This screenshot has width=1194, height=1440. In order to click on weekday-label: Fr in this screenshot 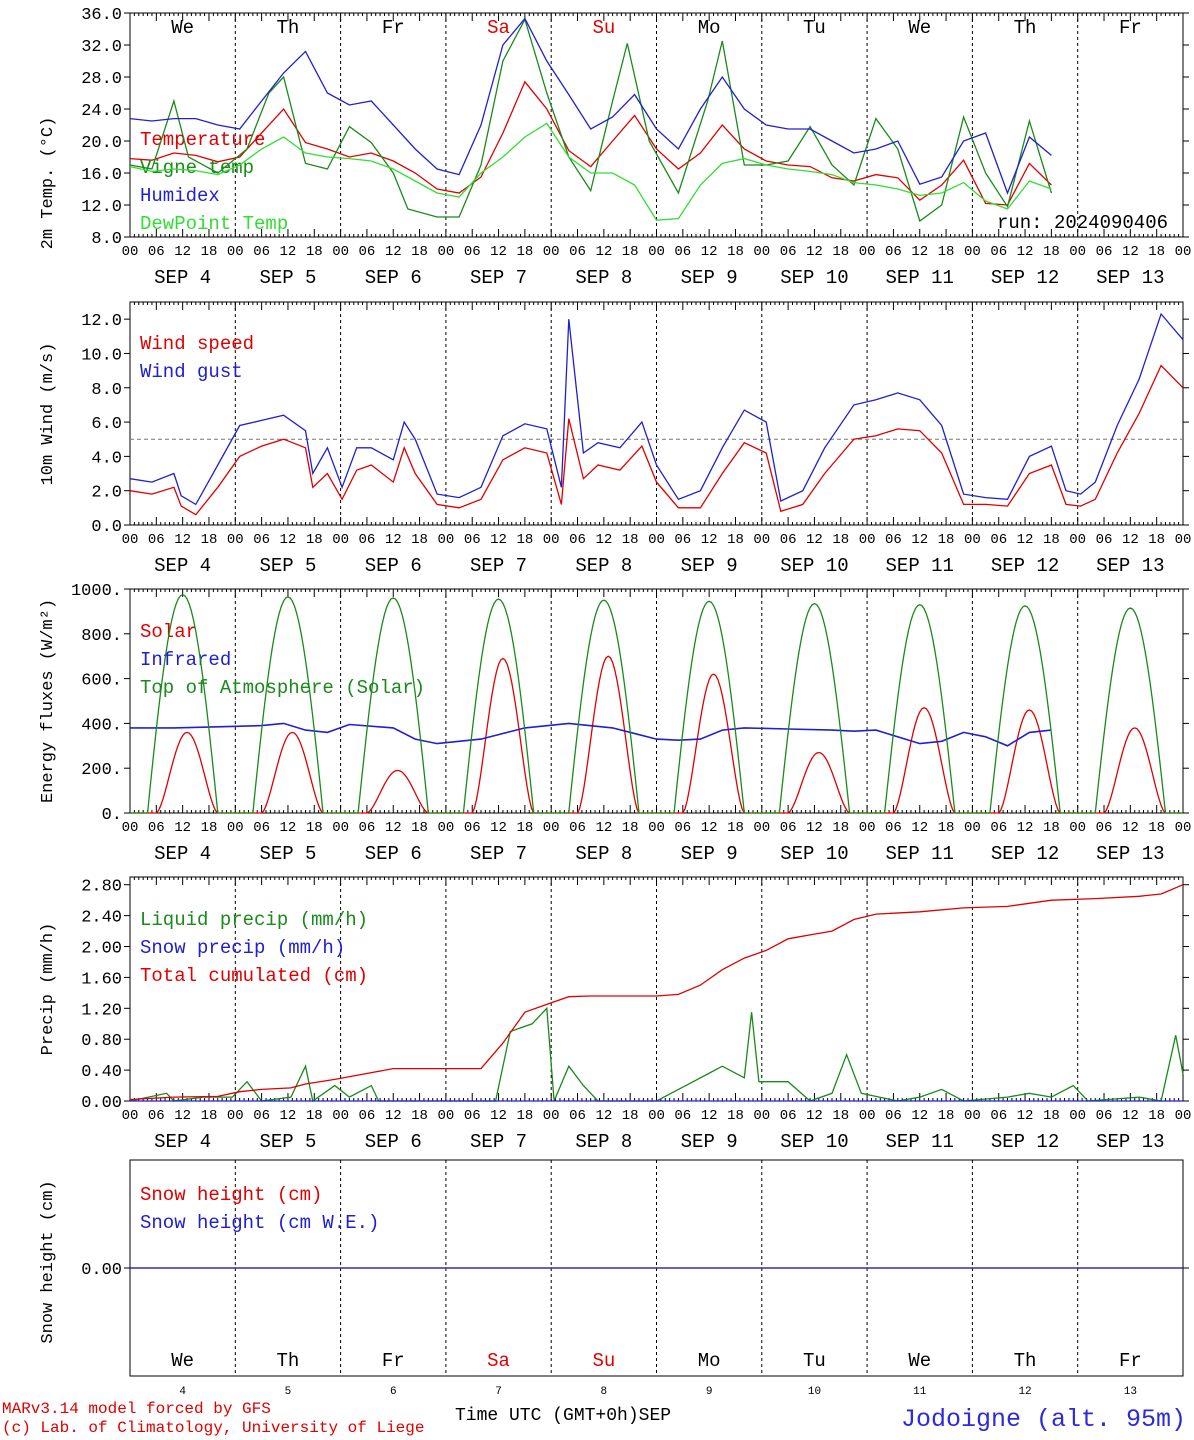, I will do `click(393, 28)`.